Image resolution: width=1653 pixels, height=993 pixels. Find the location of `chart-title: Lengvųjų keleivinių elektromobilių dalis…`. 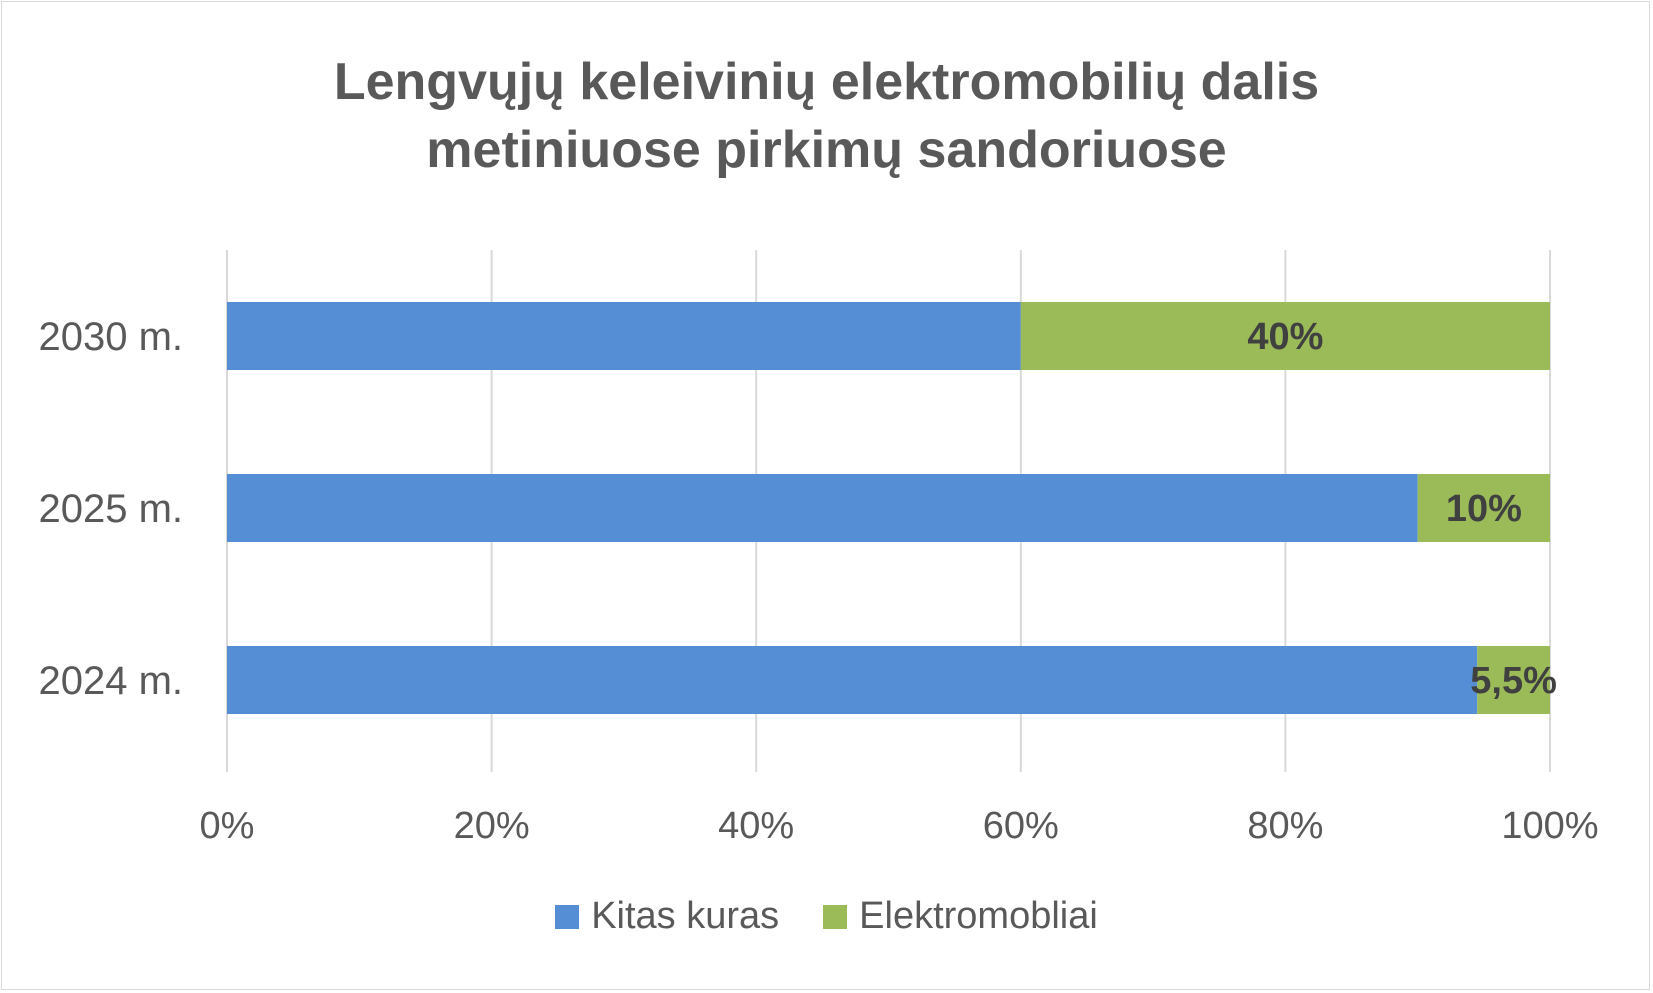

chart-title: Lengvųjų keleivinių elektromobilių dalis… is located at coordinates (826, 116).